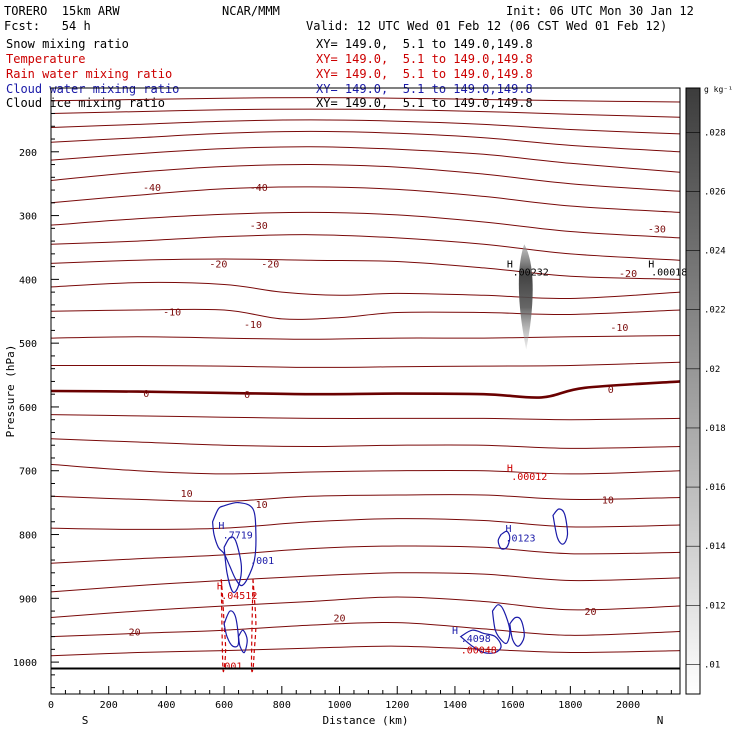  What do you see at coordinates (51, 705) in the screenshot?
I see `x-tick-label: 0` at bounding box center [51, 705].